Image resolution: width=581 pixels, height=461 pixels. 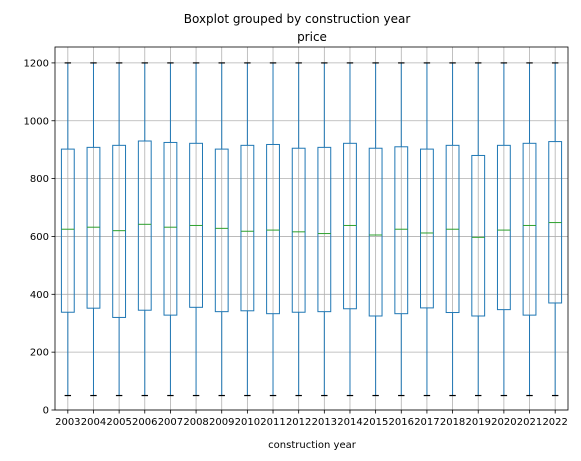 I want to click on x-tick-label: 2021, so click(x=529, y=422).